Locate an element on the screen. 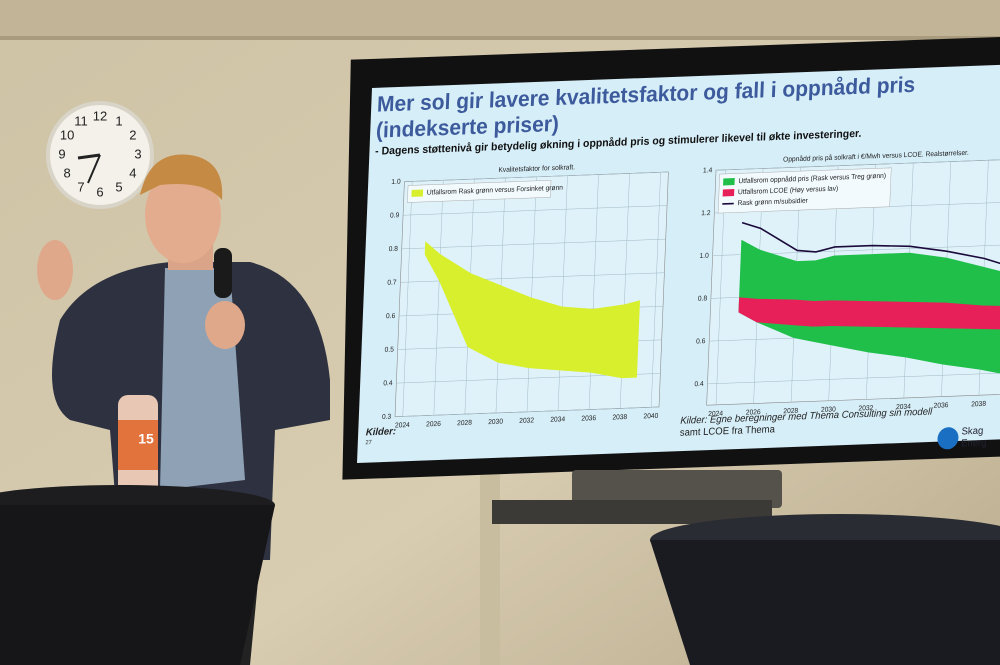 The height and width of the screenshot is (665, 1000). y-tick-label: 0.3 is located at coordinates (387, 418).